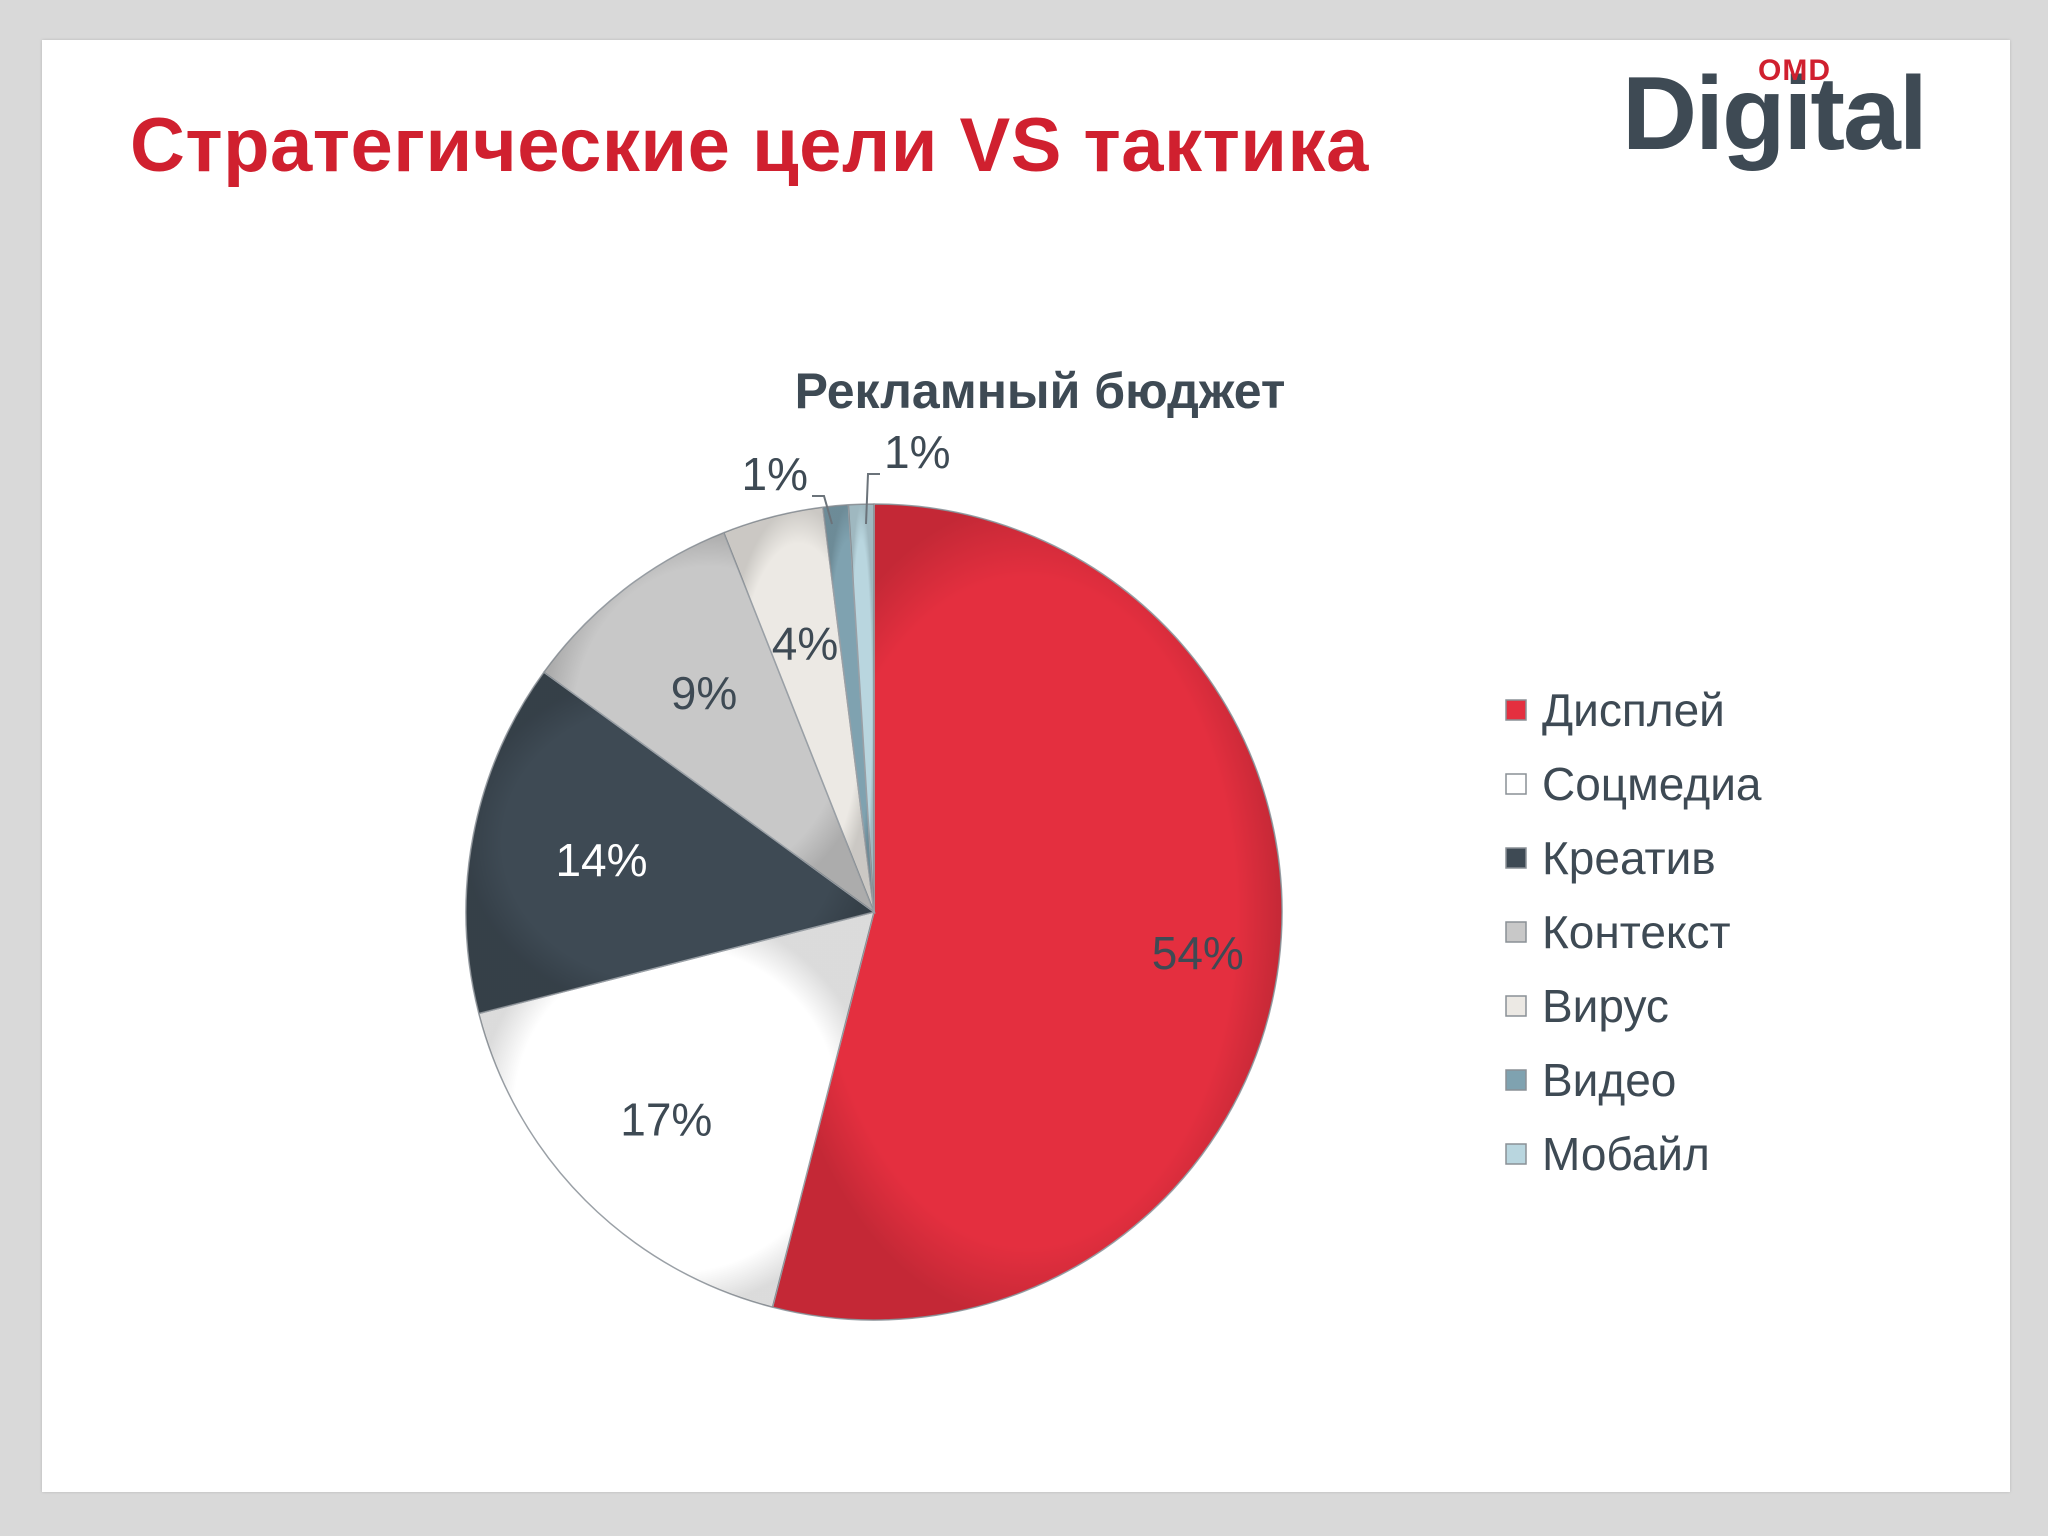 This screenshot has height=1536, width=2048. Describe the element at coordinates (1775, 114) in the screenshot. I see `logo-wordmark: Digital` at that location.